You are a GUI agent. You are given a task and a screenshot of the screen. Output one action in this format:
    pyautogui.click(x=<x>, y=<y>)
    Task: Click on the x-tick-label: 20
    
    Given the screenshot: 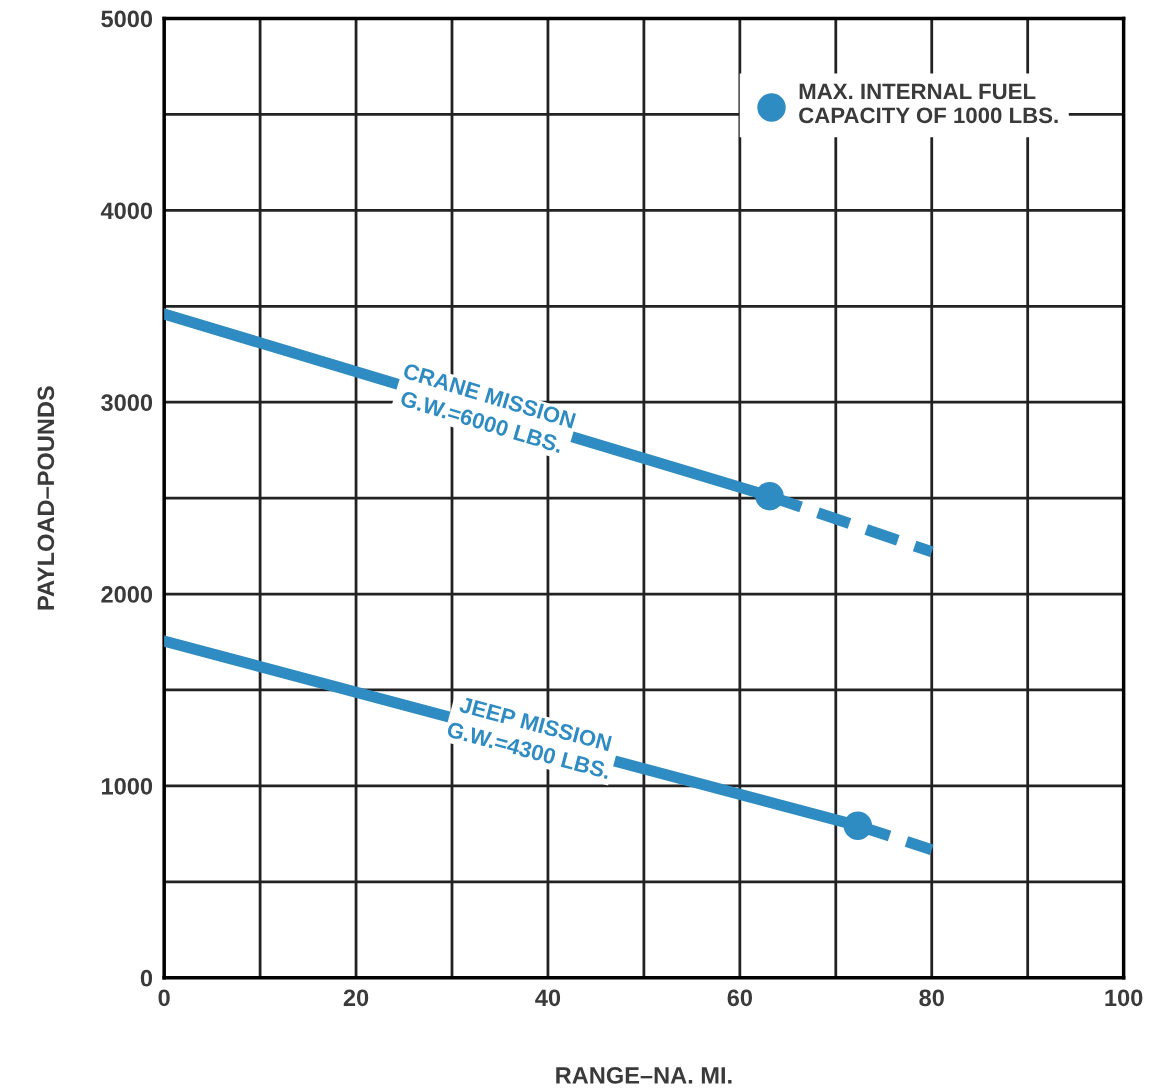 What is the action you would take?
    pyautogui.click(x=356, y=998)
    